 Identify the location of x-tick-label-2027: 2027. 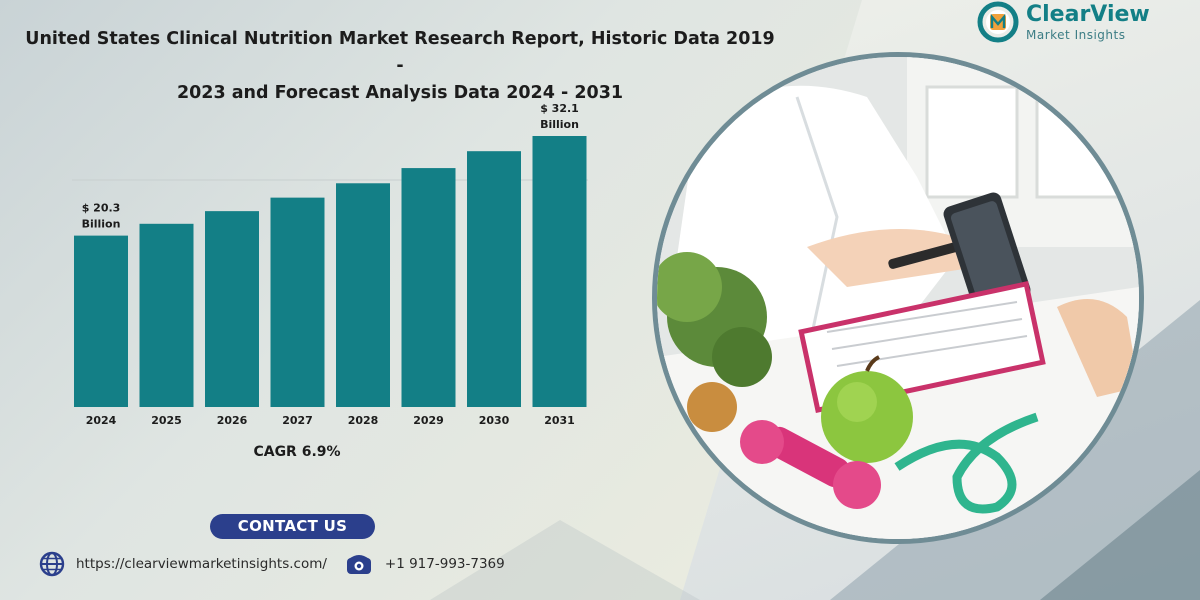
(297, 420).